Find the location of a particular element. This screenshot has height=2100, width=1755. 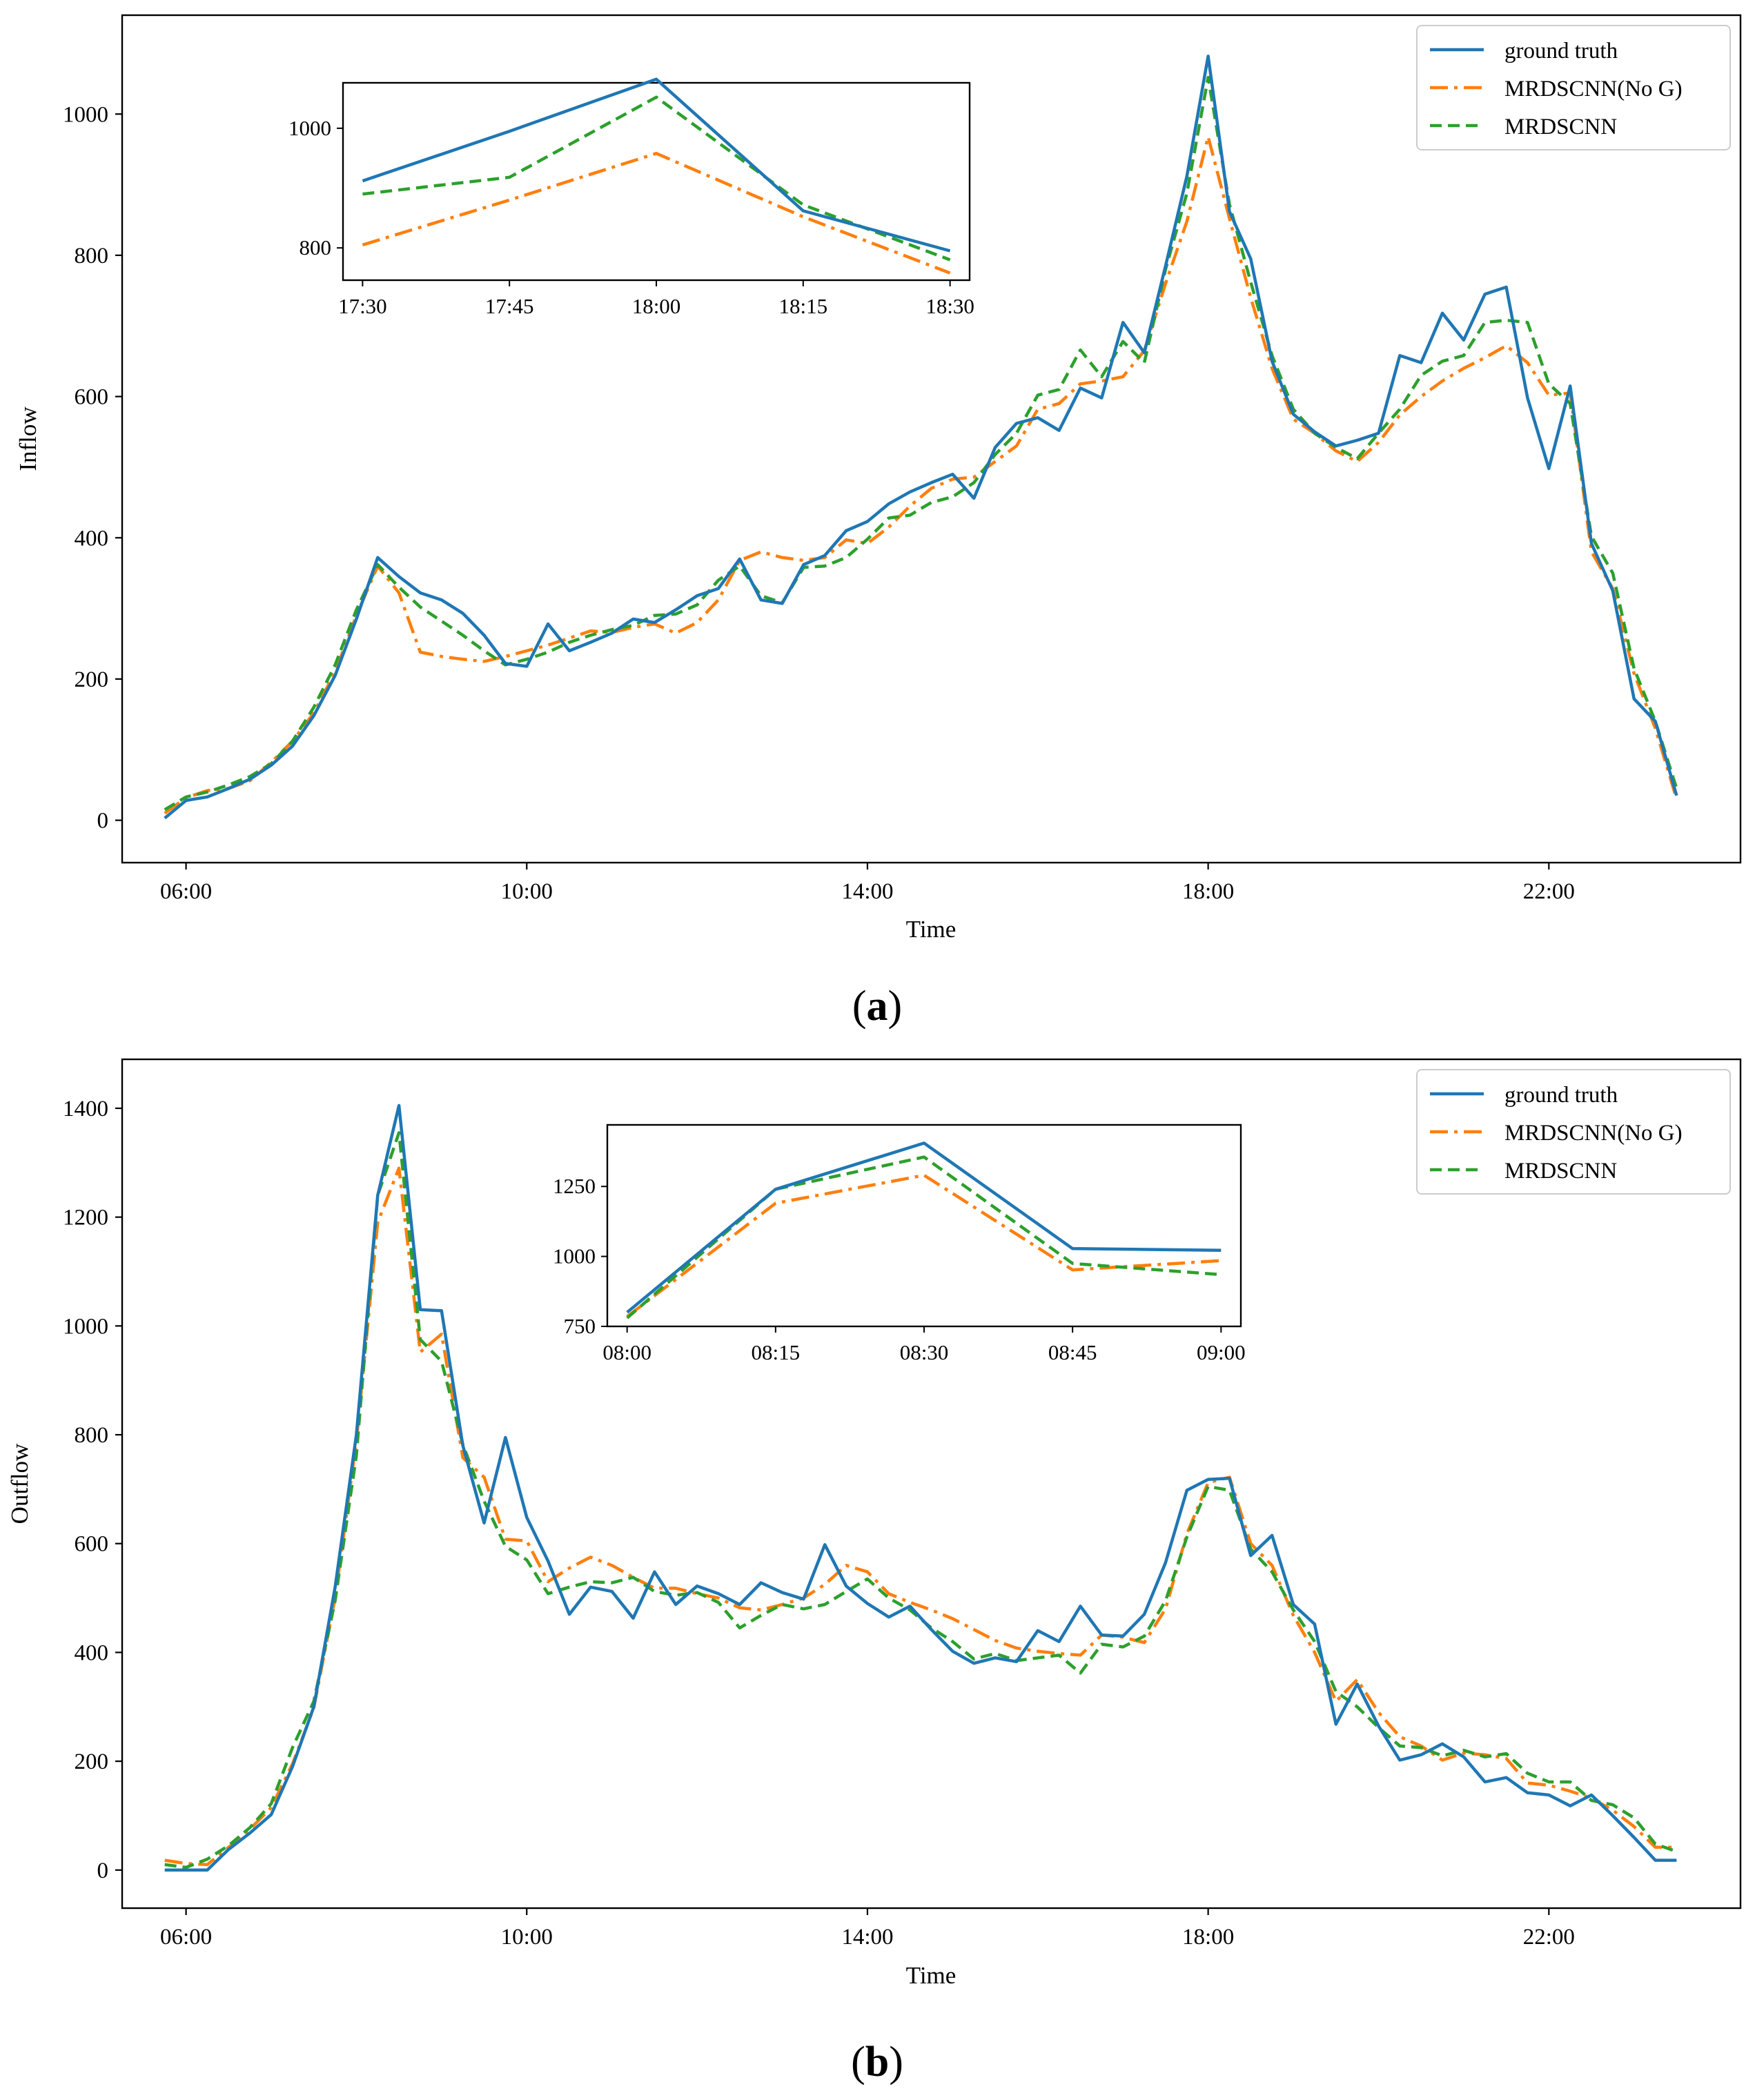

inset-x-tick-label: 18:30 is located at coordinates (949, 306).